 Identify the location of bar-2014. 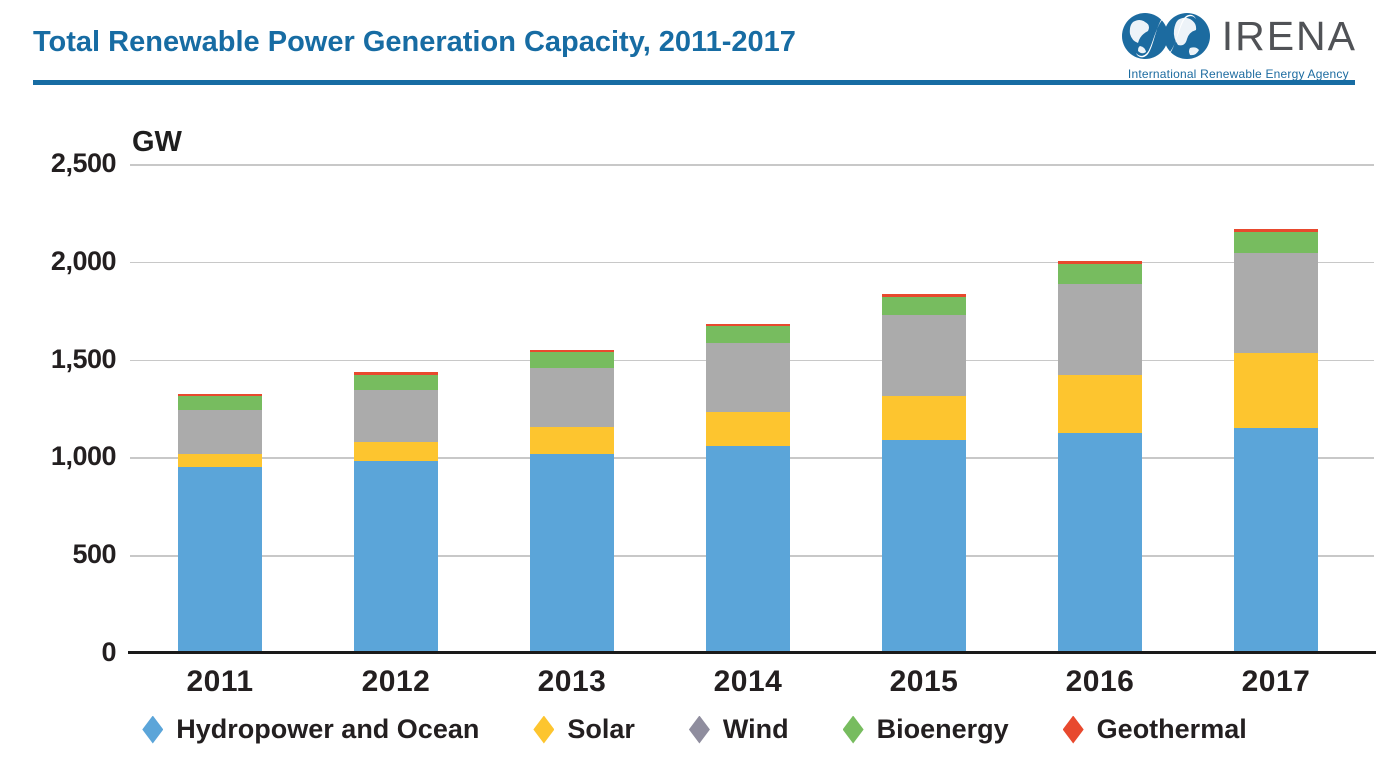
(748, 408).